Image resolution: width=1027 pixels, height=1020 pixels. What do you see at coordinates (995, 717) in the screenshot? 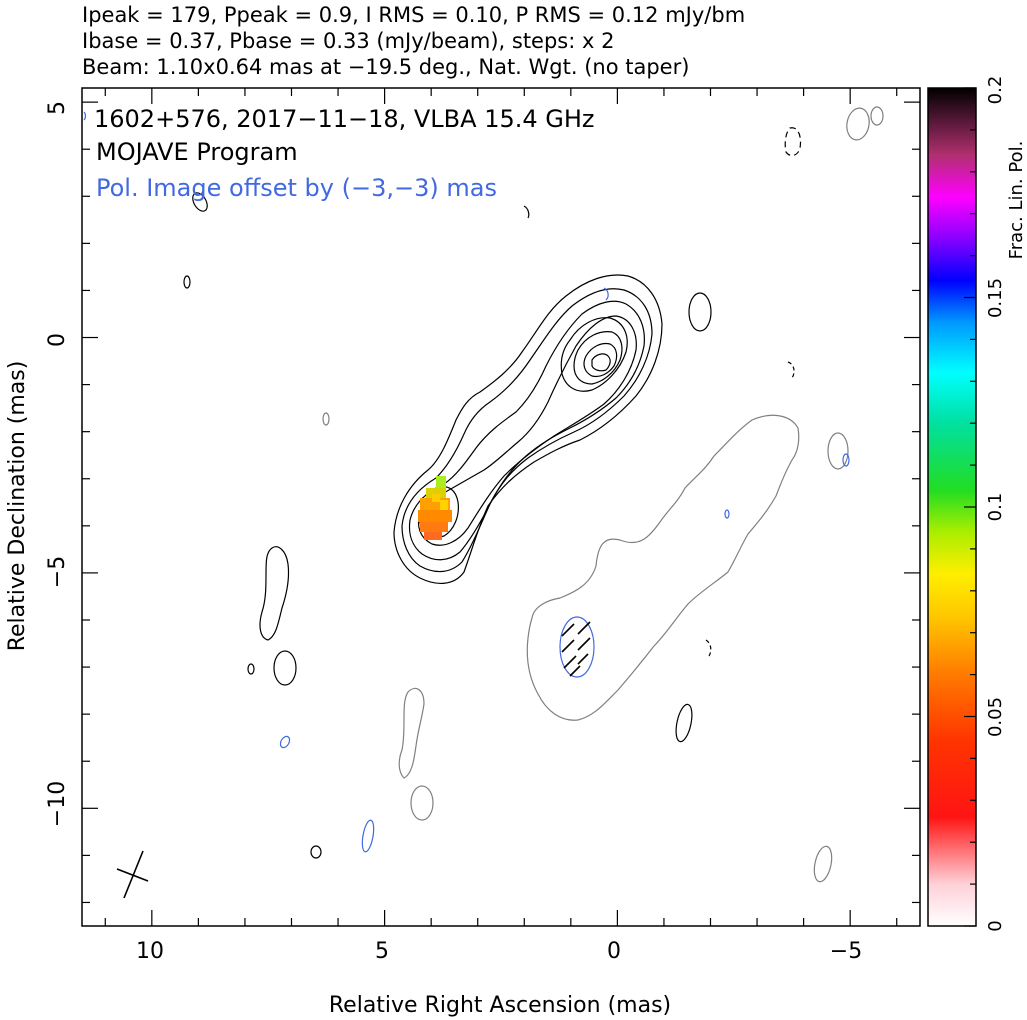
I see `colorbar-tick-label: 0.05` at bounding box center [995, 717].